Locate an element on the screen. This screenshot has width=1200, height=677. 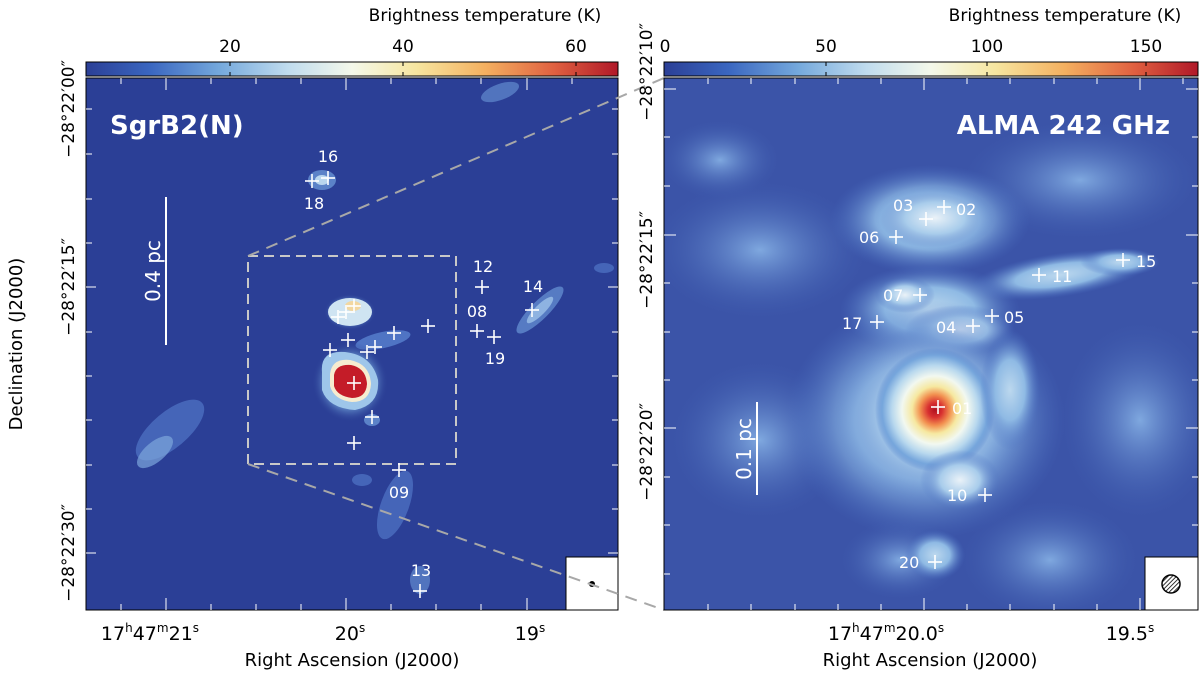
right-dec-tick: −28°22′20″ is located at coordinates (647, 452).